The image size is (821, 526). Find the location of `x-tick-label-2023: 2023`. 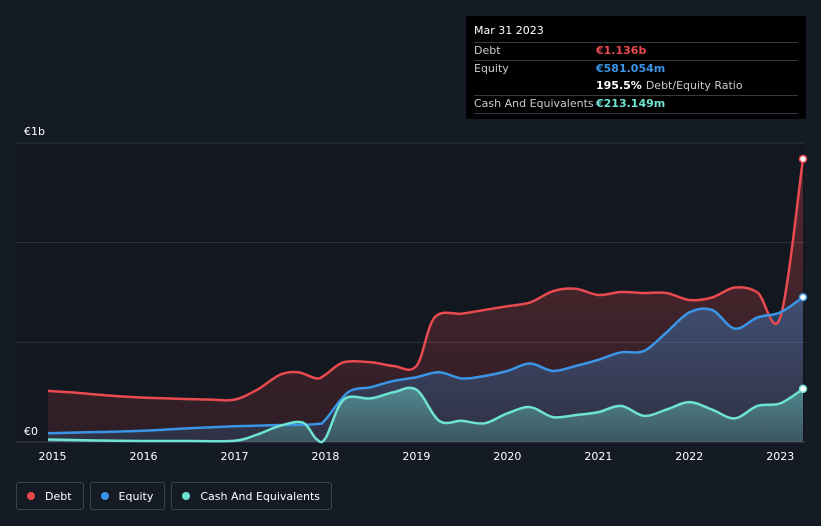

x-tick-label-2023: 2023 is located at coordinates (780, 456).